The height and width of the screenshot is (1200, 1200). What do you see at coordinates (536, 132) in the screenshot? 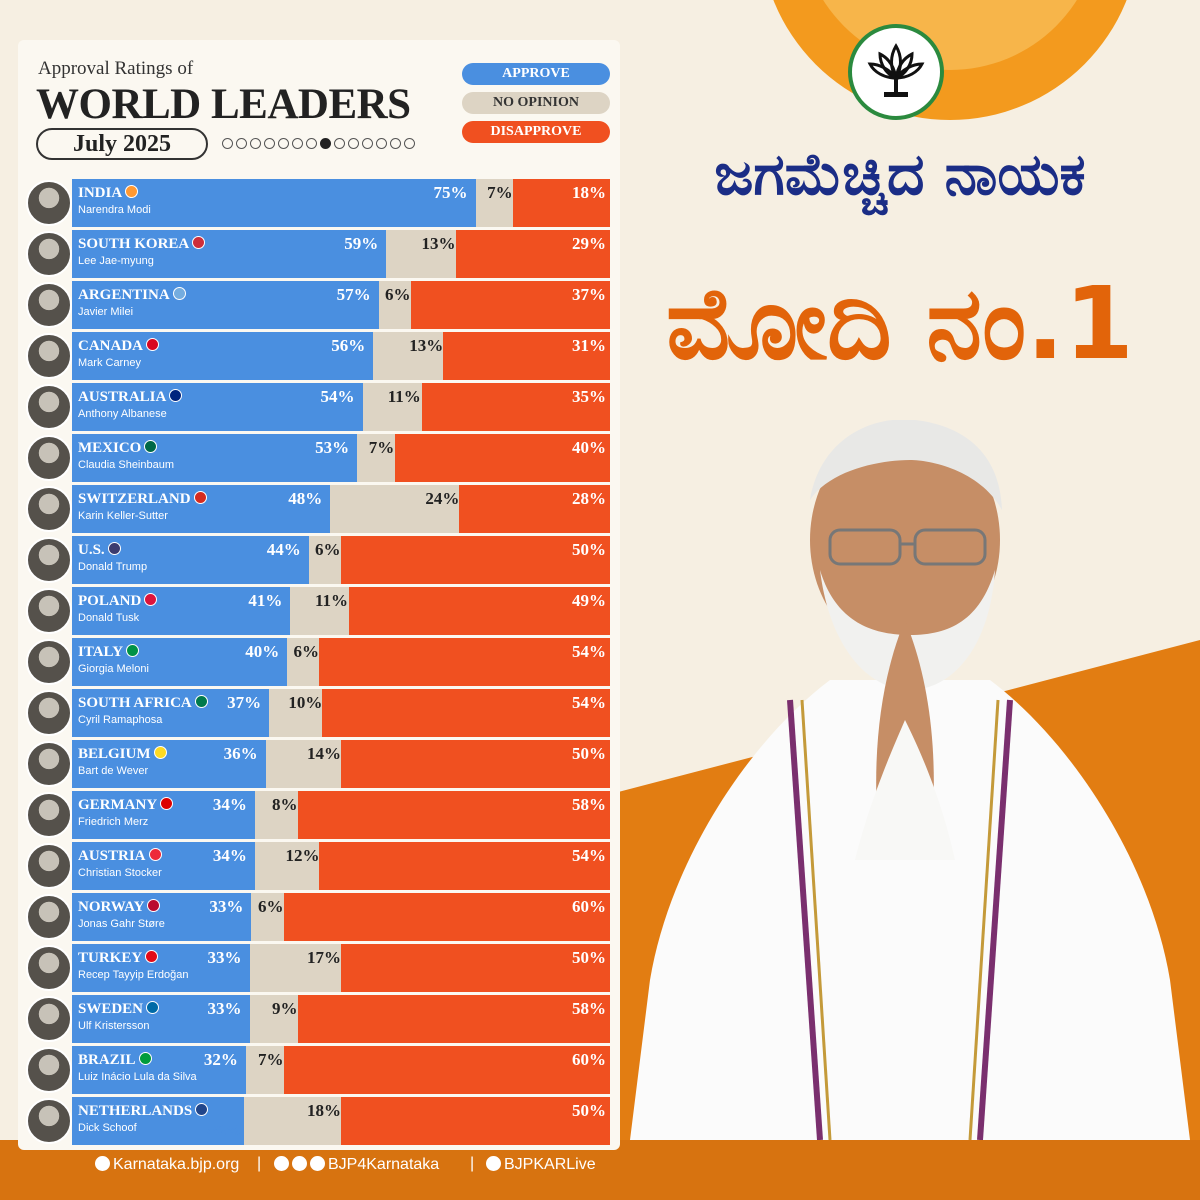
I see `legend-disapprove: DISAPPROVE` at bounding box center [536, 132].